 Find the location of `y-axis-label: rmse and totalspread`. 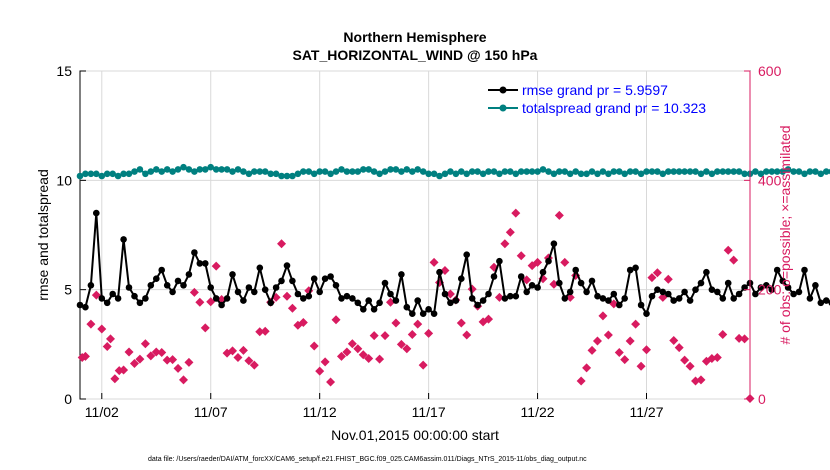

y-axis-label: rmse and totalspread is located at coordinates (43, 235).